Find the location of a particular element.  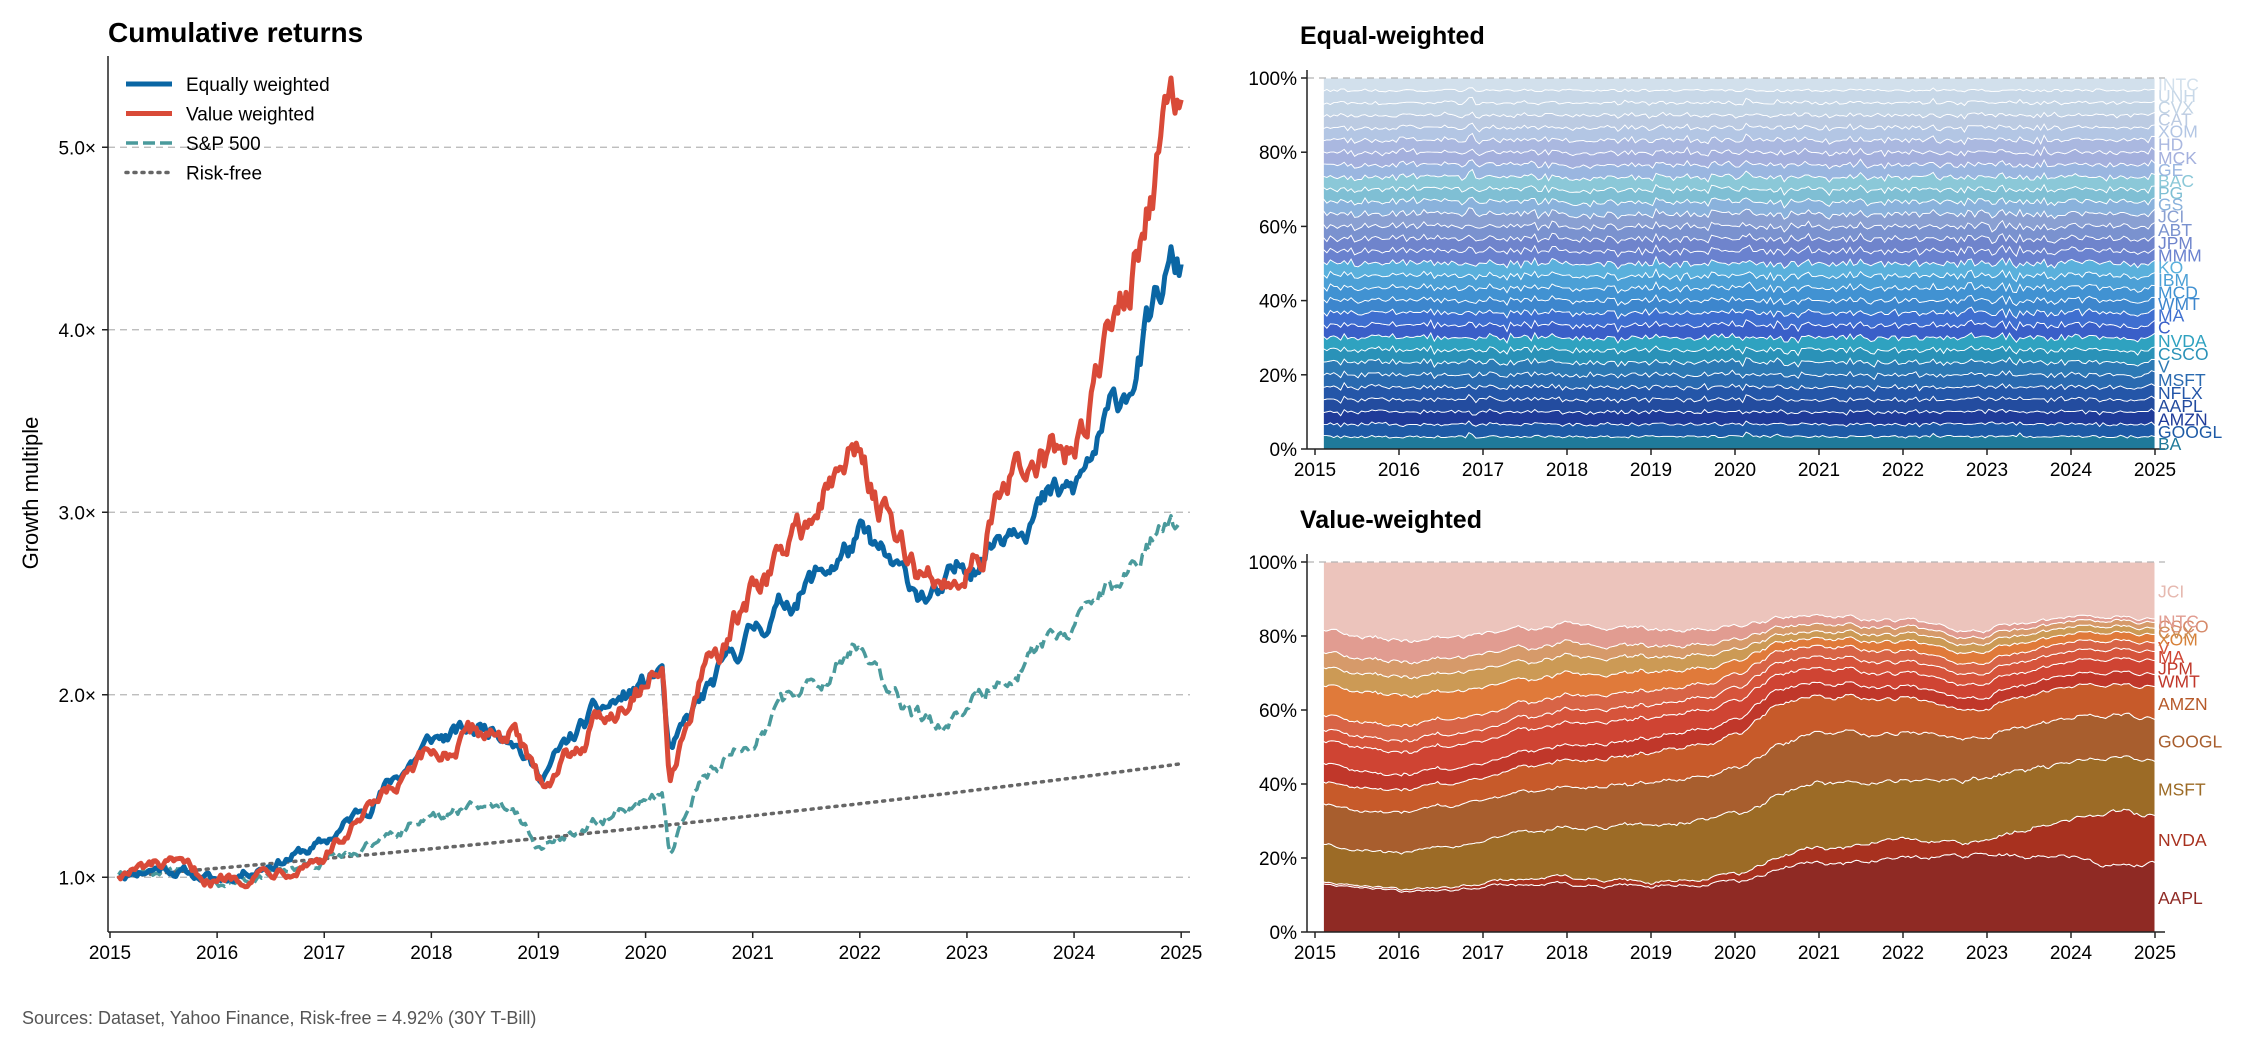

ew-label-aapl: AAPL is located at coordinates (2180, 406).